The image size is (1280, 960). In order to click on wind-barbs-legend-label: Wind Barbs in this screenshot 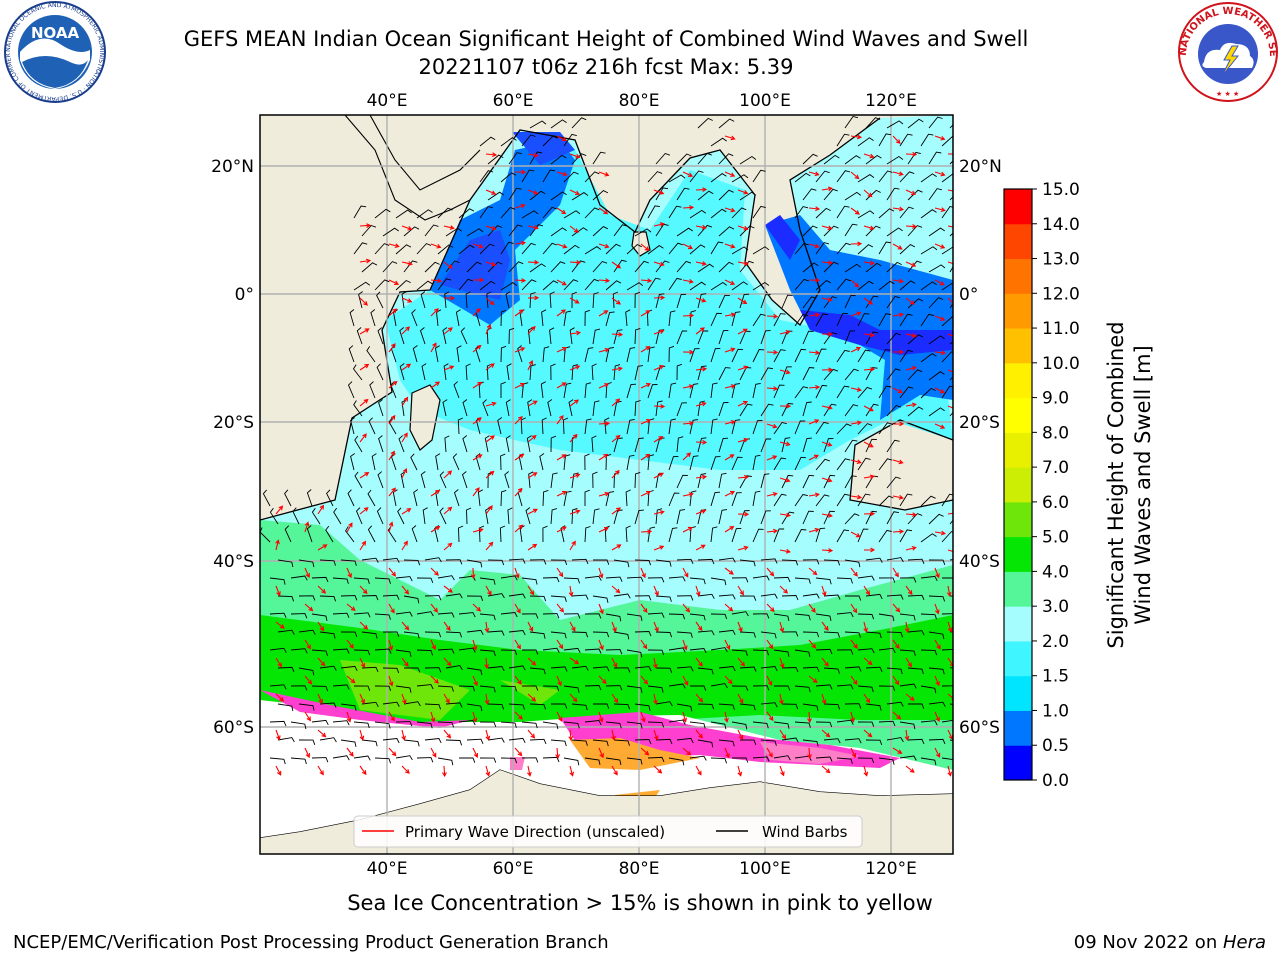, I will do `click(805, 832)`.